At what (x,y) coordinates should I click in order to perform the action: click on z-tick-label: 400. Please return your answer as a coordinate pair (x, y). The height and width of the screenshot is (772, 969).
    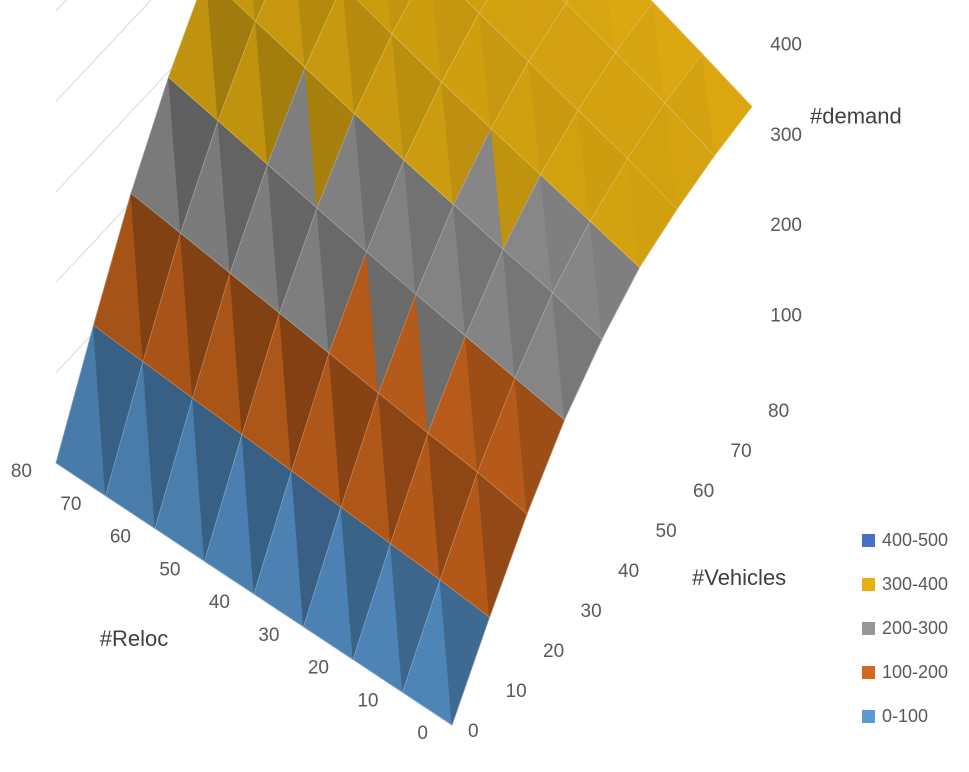
    Looking at the image, I should click on (786, 44).